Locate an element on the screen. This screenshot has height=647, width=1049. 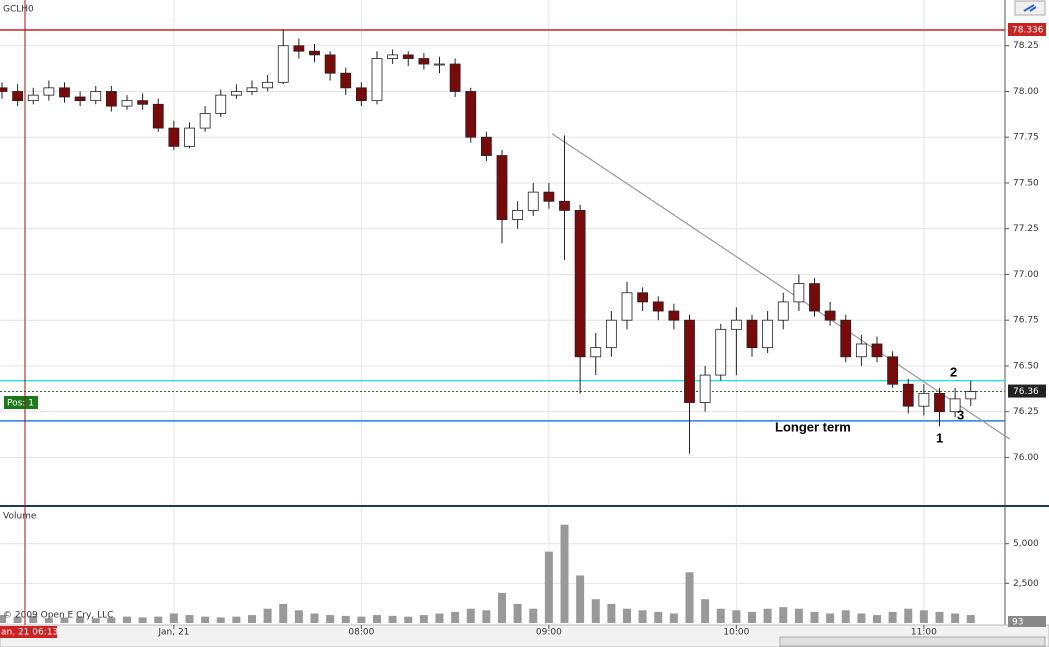
volume-value: 93 is located at coordinates (1017, 623).